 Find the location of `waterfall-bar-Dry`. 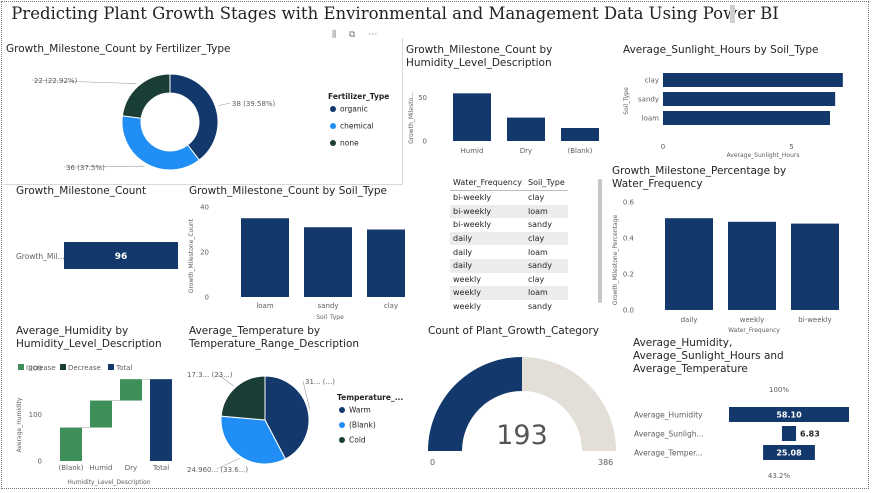

waterfall-bar-Dry is located at coordinates (131, 390).